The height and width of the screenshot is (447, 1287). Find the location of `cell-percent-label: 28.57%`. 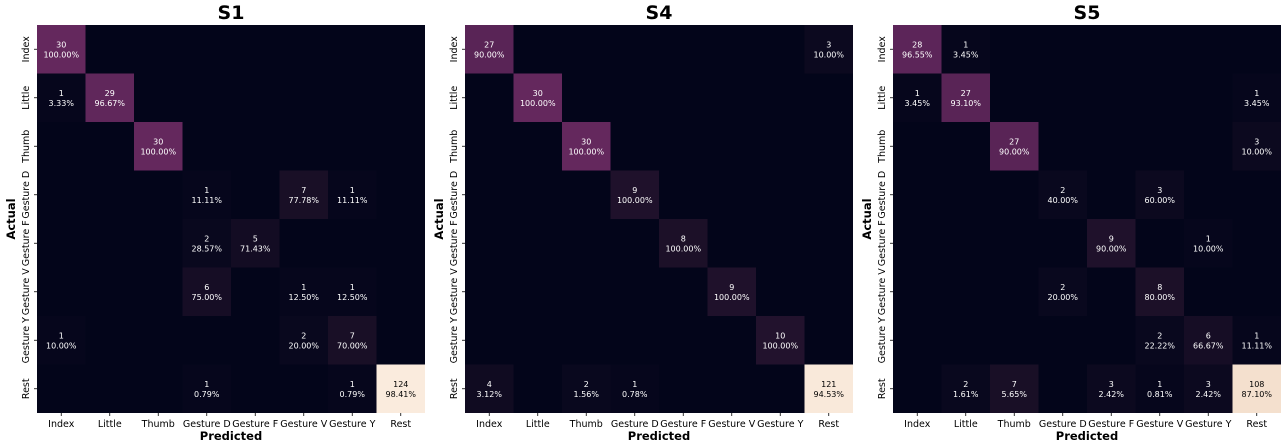

cell-percent-label: 28.57% is located at coordinates (206, 248).